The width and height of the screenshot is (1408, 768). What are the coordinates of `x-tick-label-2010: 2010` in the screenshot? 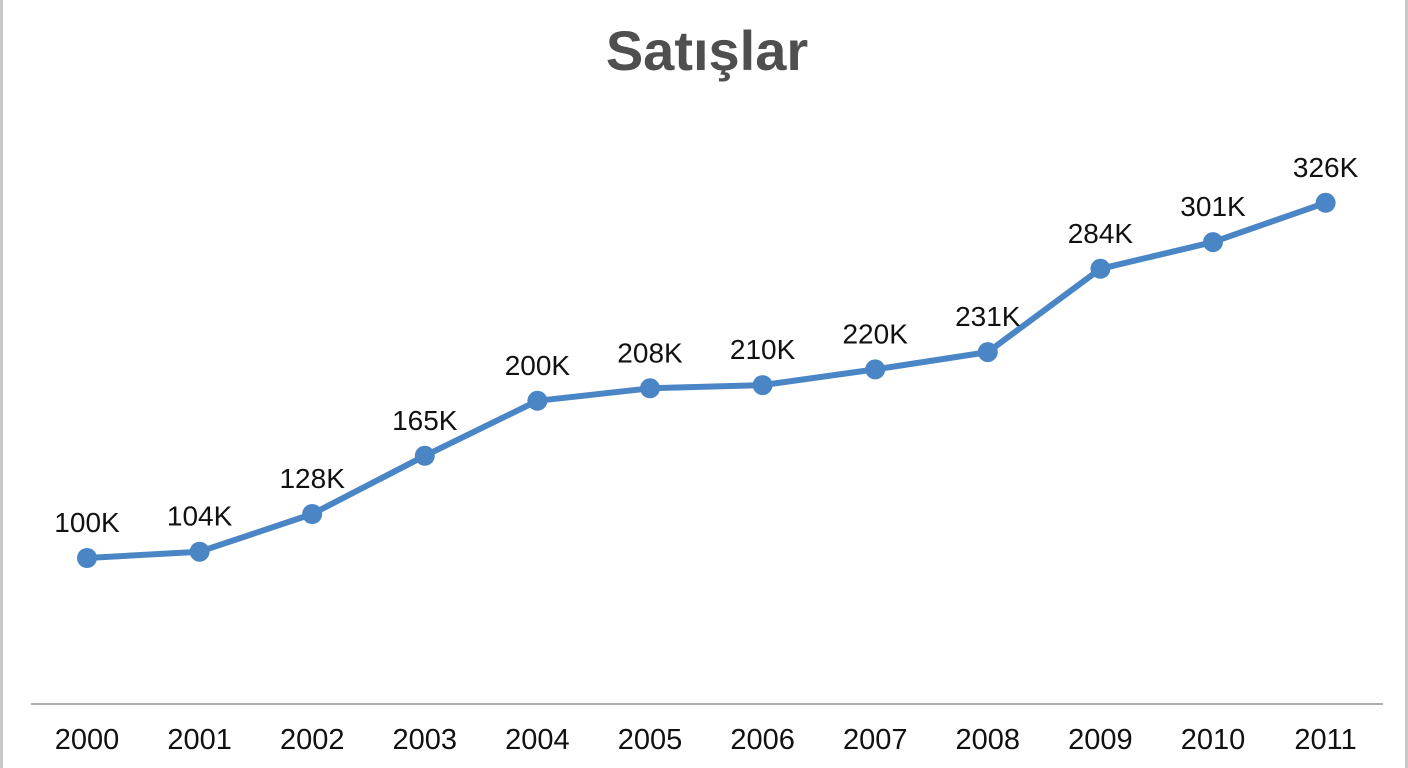 It's located at (1213, 740).